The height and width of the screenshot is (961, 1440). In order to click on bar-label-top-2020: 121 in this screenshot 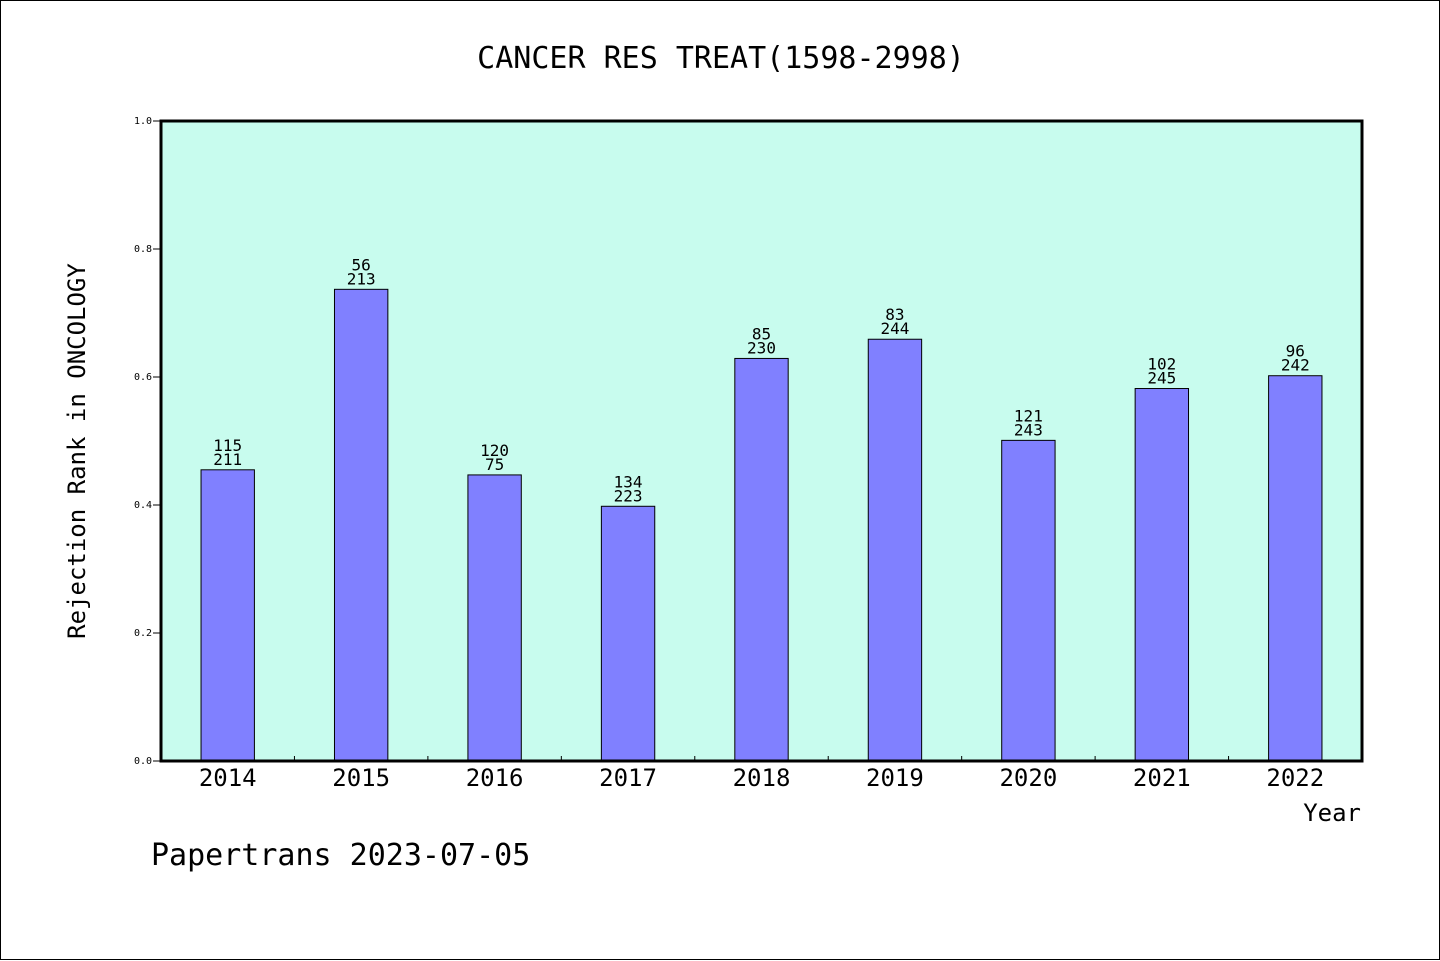, I will do `click(1028, 415)`.